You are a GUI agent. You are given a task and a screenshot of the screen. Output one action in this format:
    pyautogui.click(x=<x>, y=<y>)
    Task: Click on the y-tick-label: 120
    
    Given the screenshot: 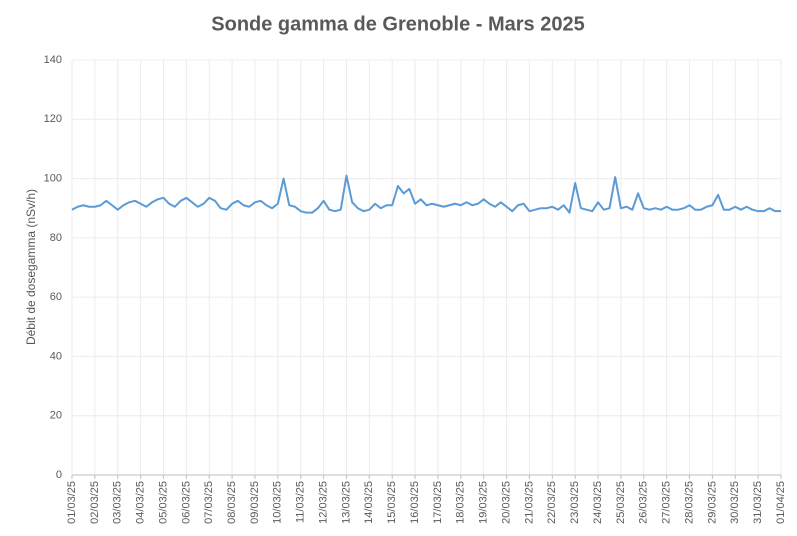 What is the action you would take?
    pyautogui.click(x=53, y=119)
    